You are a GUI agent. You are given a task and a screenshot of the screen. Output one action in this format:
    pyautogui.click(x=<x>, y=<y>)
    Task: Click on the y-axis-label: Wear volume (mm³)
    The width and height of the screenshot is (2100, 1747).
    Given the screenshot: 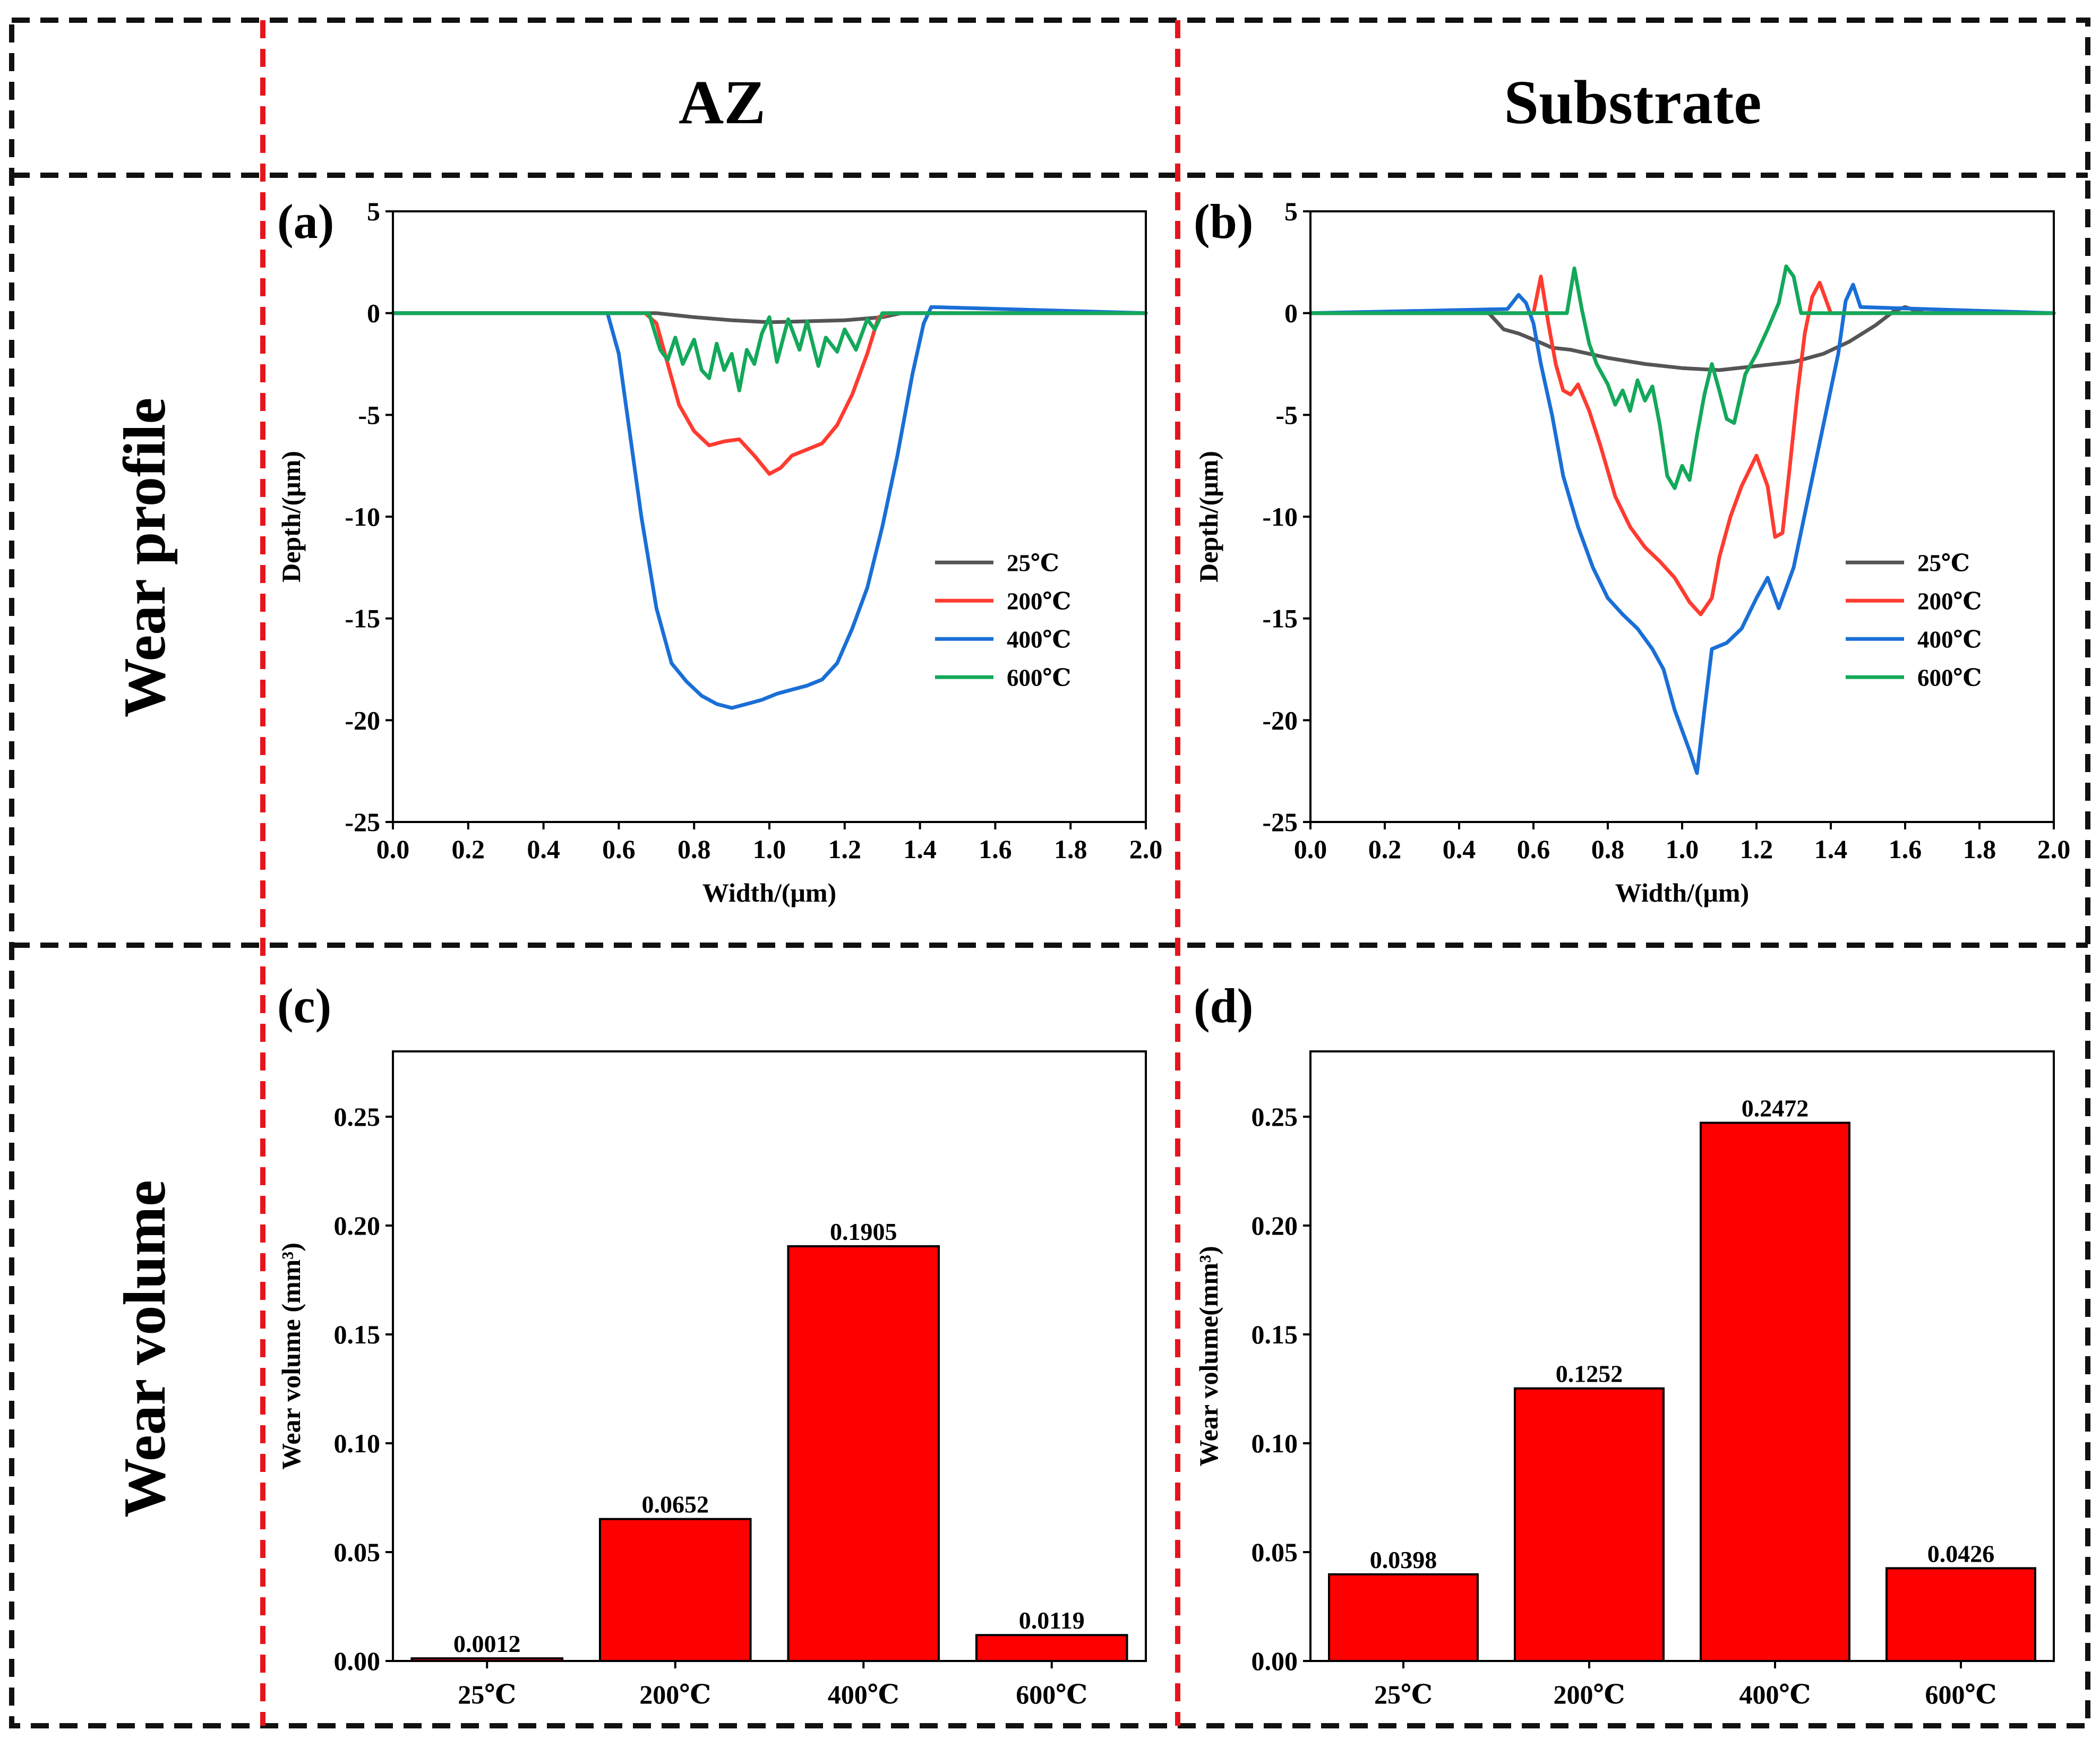 What is the action you would take?
    pyautogui.click(x=291, y=1356)
    